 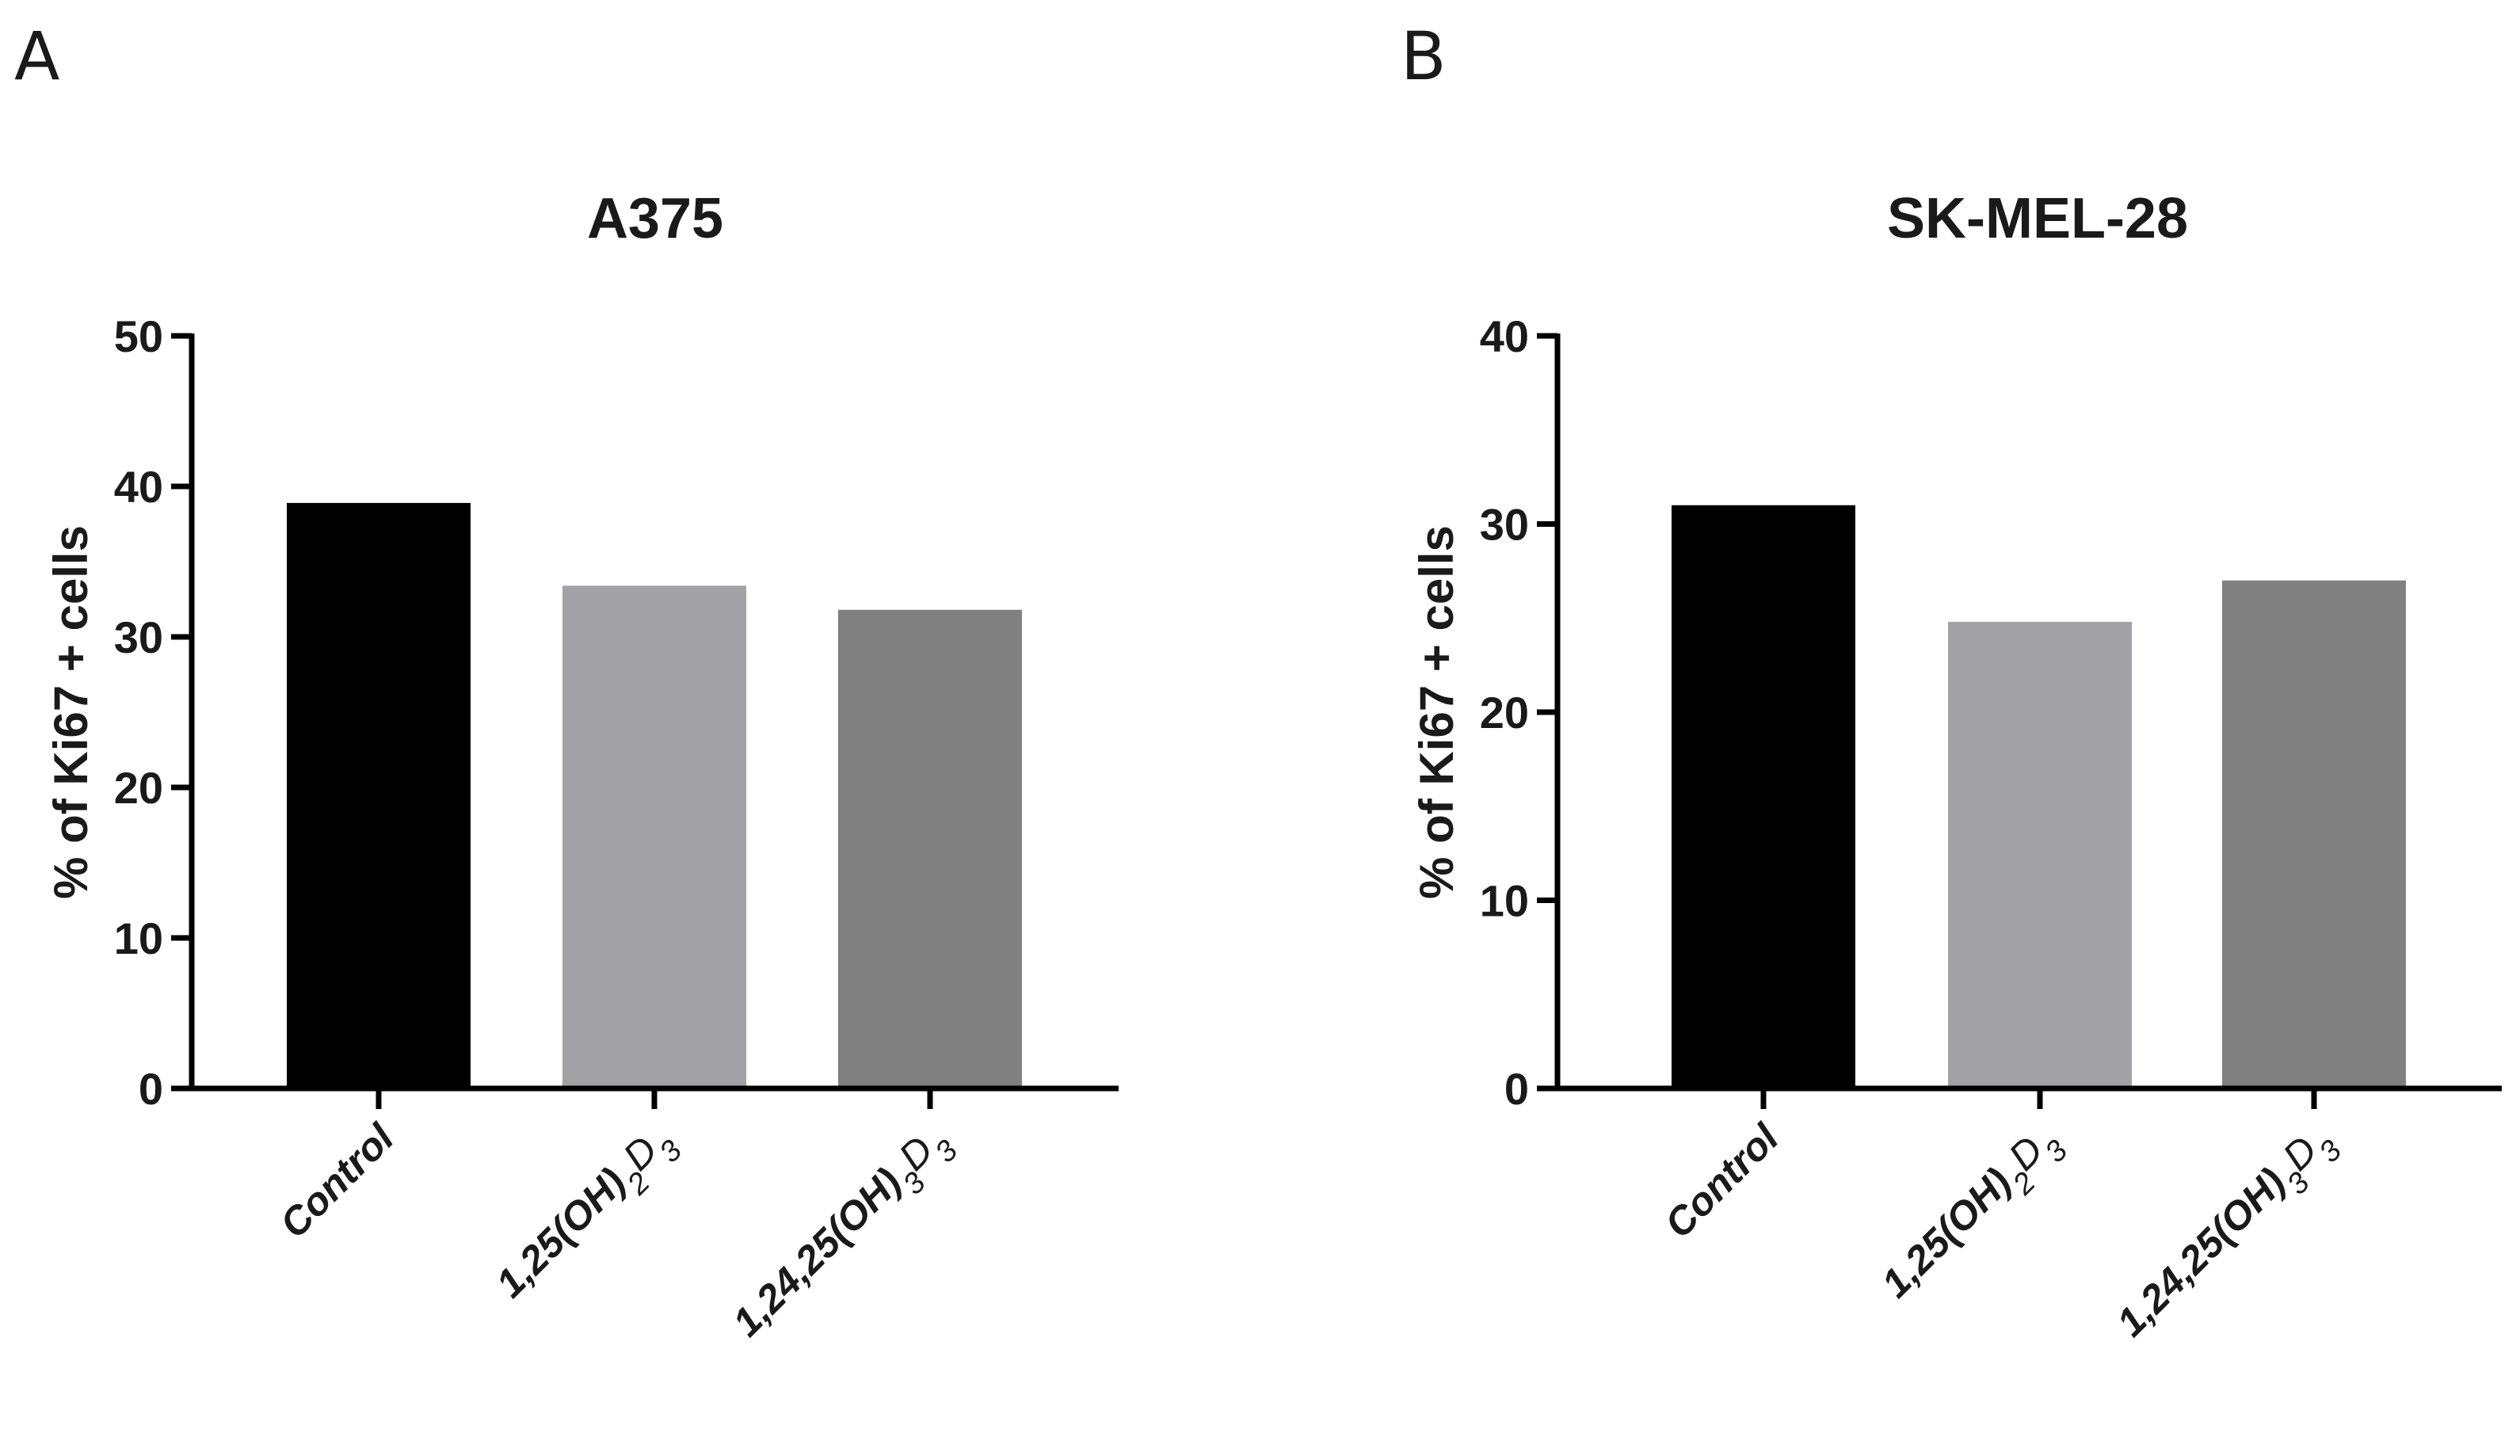 I want to click on y-tick-label: 50, so click(x=138, y=336).